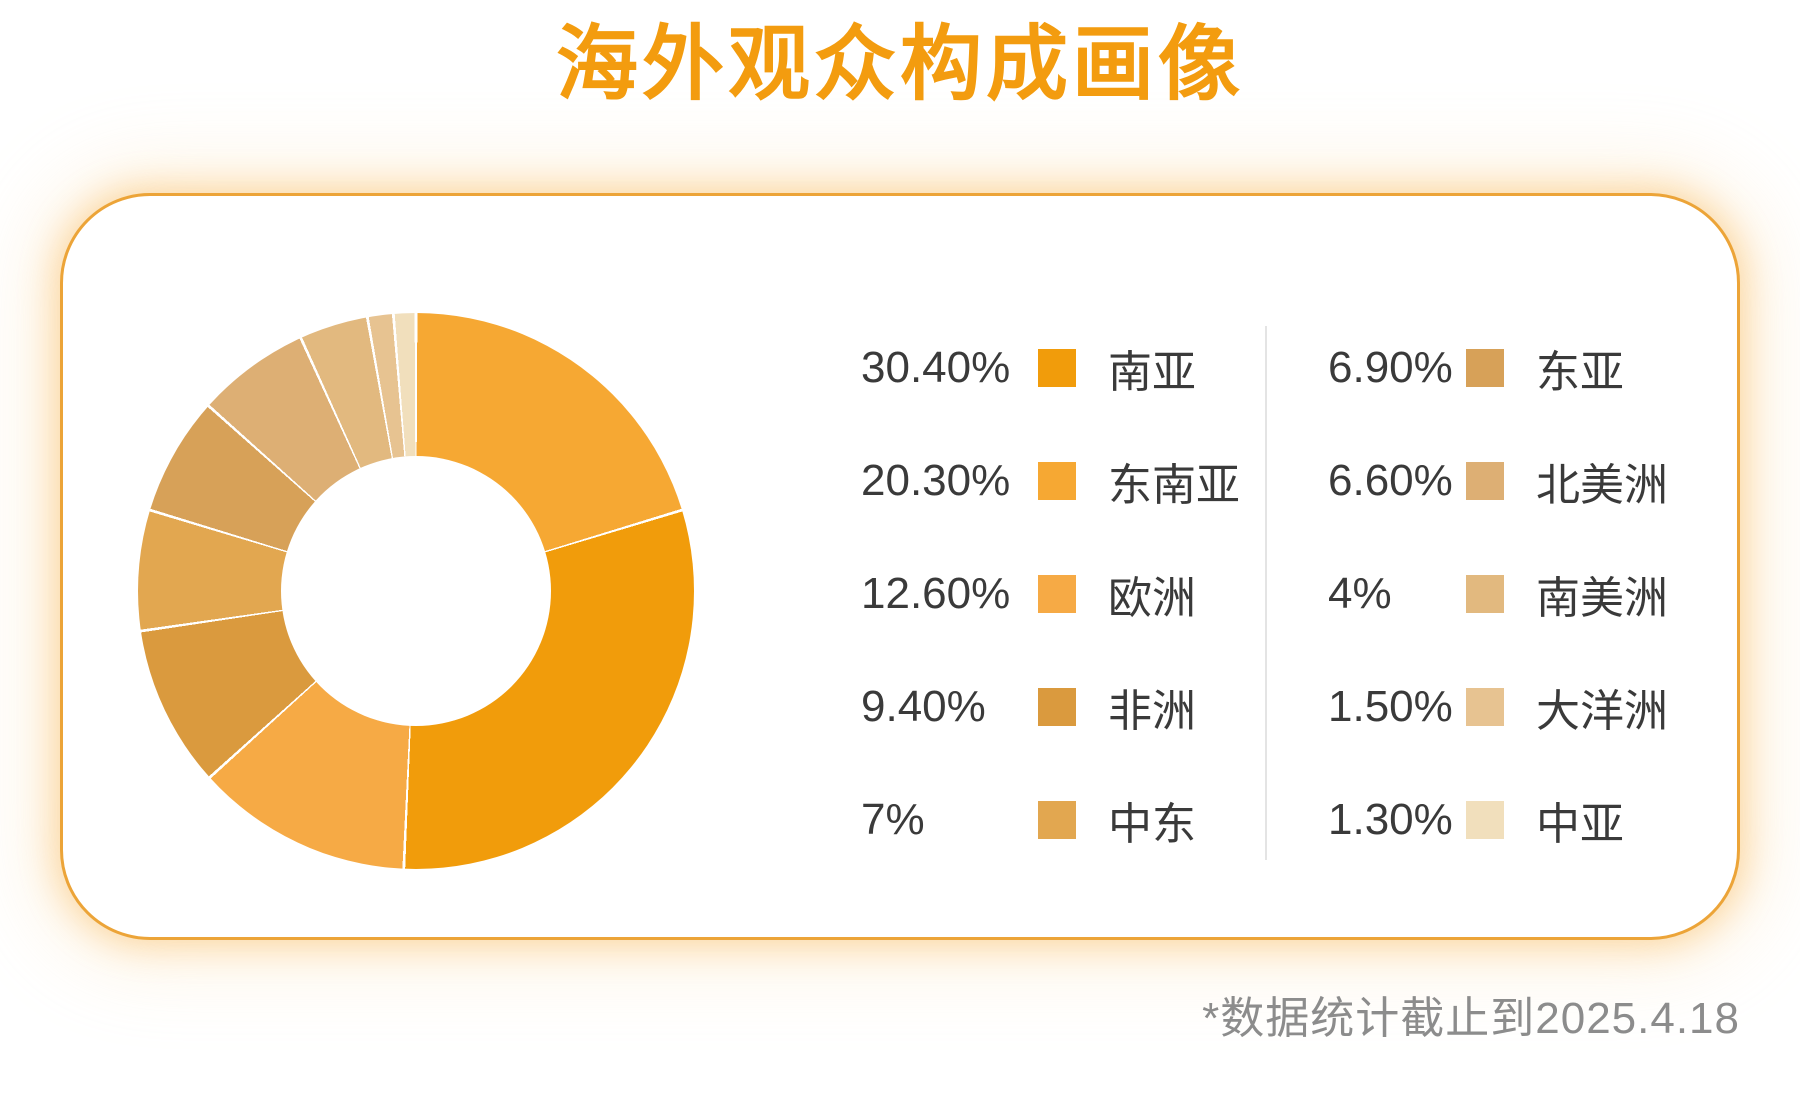 The image size is (1800, 1100). I want to click on legend-item: 12.60% 欧洲, so click(1050, 593).